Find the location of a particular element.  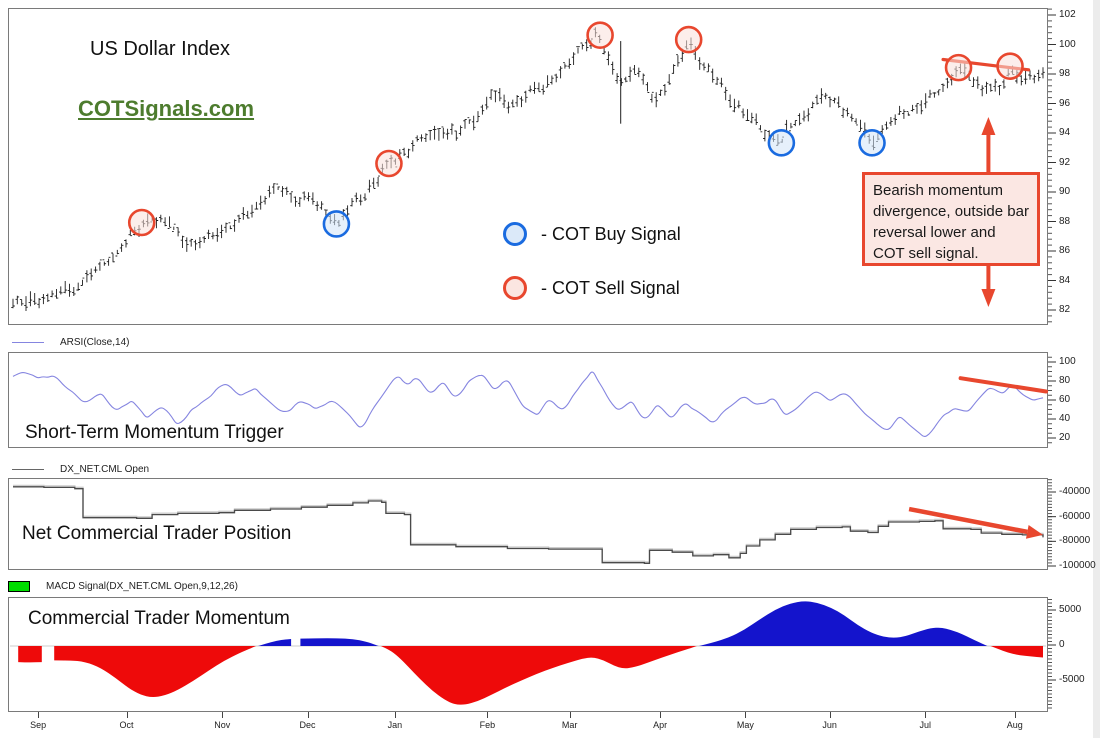

y-axis-label: 60 is located at coordinates (1065, 399).